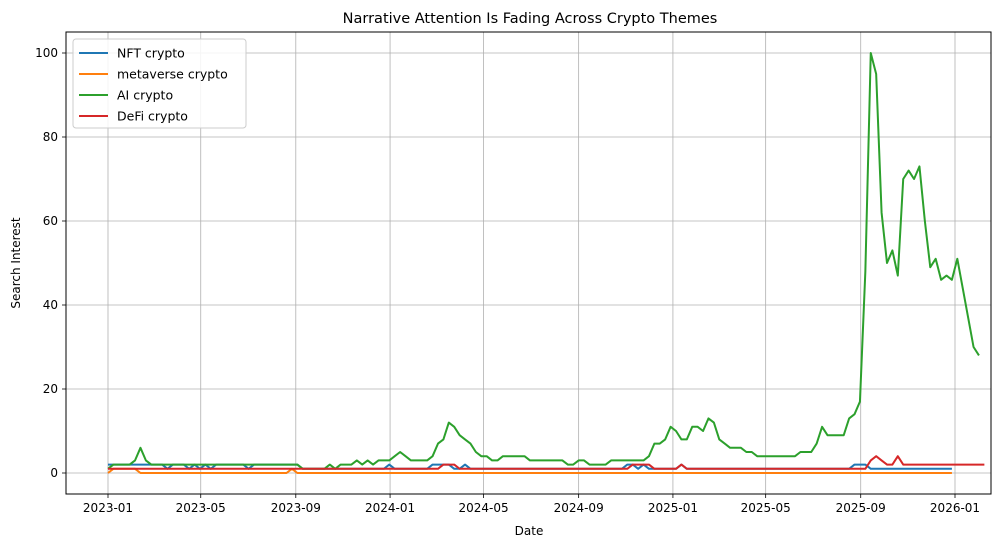 The width and height of the screenshot is (1005, 547). Describe the element at coordinates (50, 221) in the screenshot. I see `y-tick-label: 60` at that location.